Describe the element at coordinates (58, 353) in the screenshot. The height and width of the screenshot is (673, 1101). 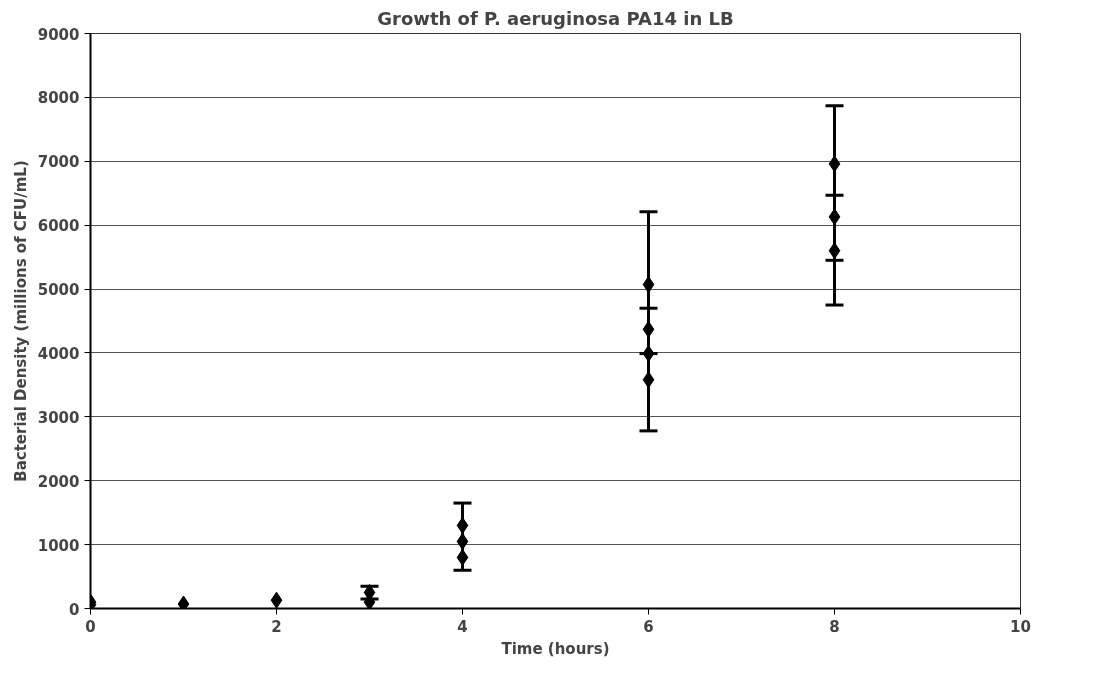
I see `y-tick-label: 4000` at that location.